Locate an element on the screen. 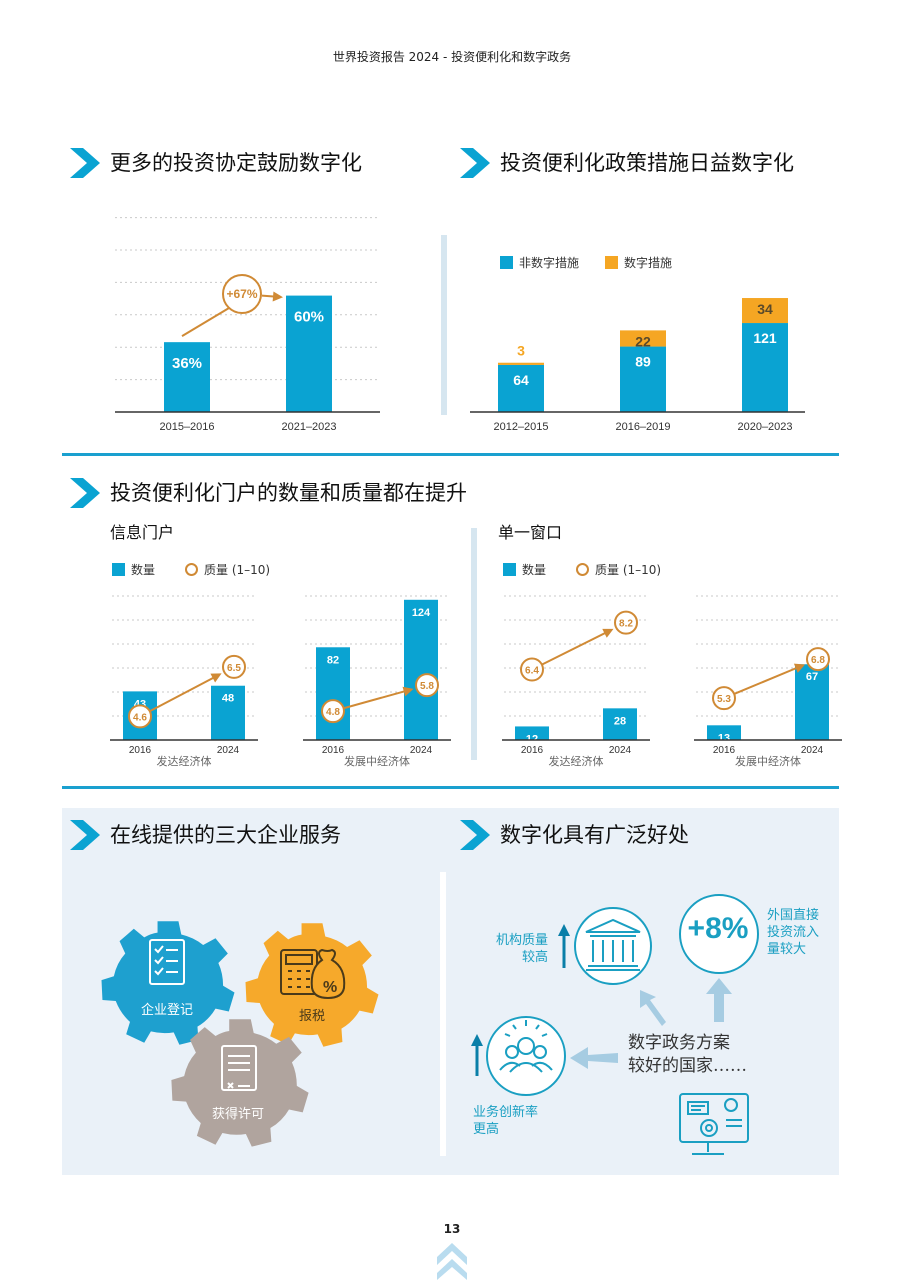 The height and width of the screenshot is (1280, 904). bank-building-icon is located at coordinates (613, 944).